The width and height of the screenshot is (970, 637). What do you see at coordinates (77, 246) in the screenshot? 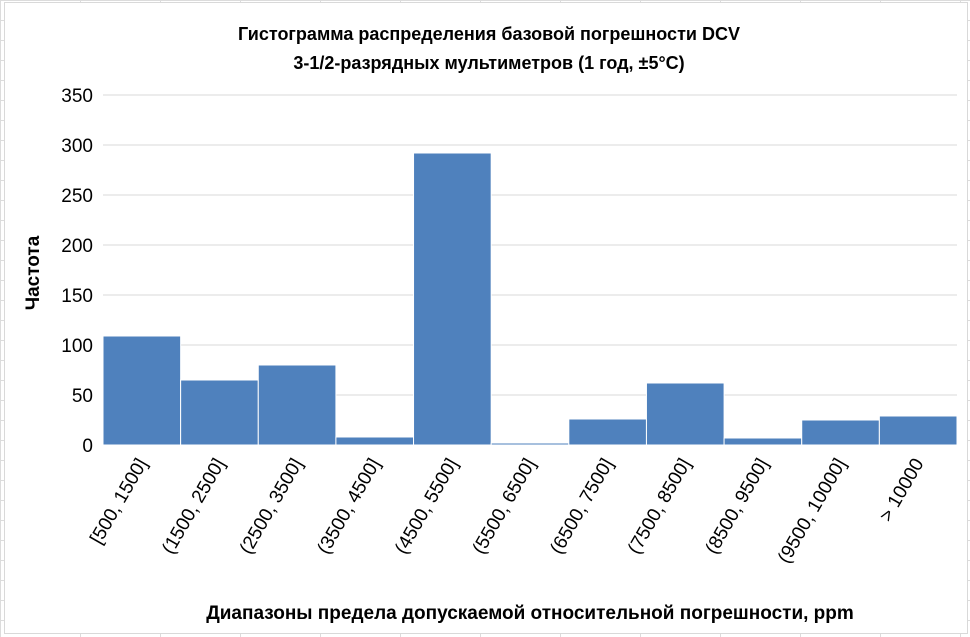
I see `y-tick-label: 200` at bounding box center [77, 246].